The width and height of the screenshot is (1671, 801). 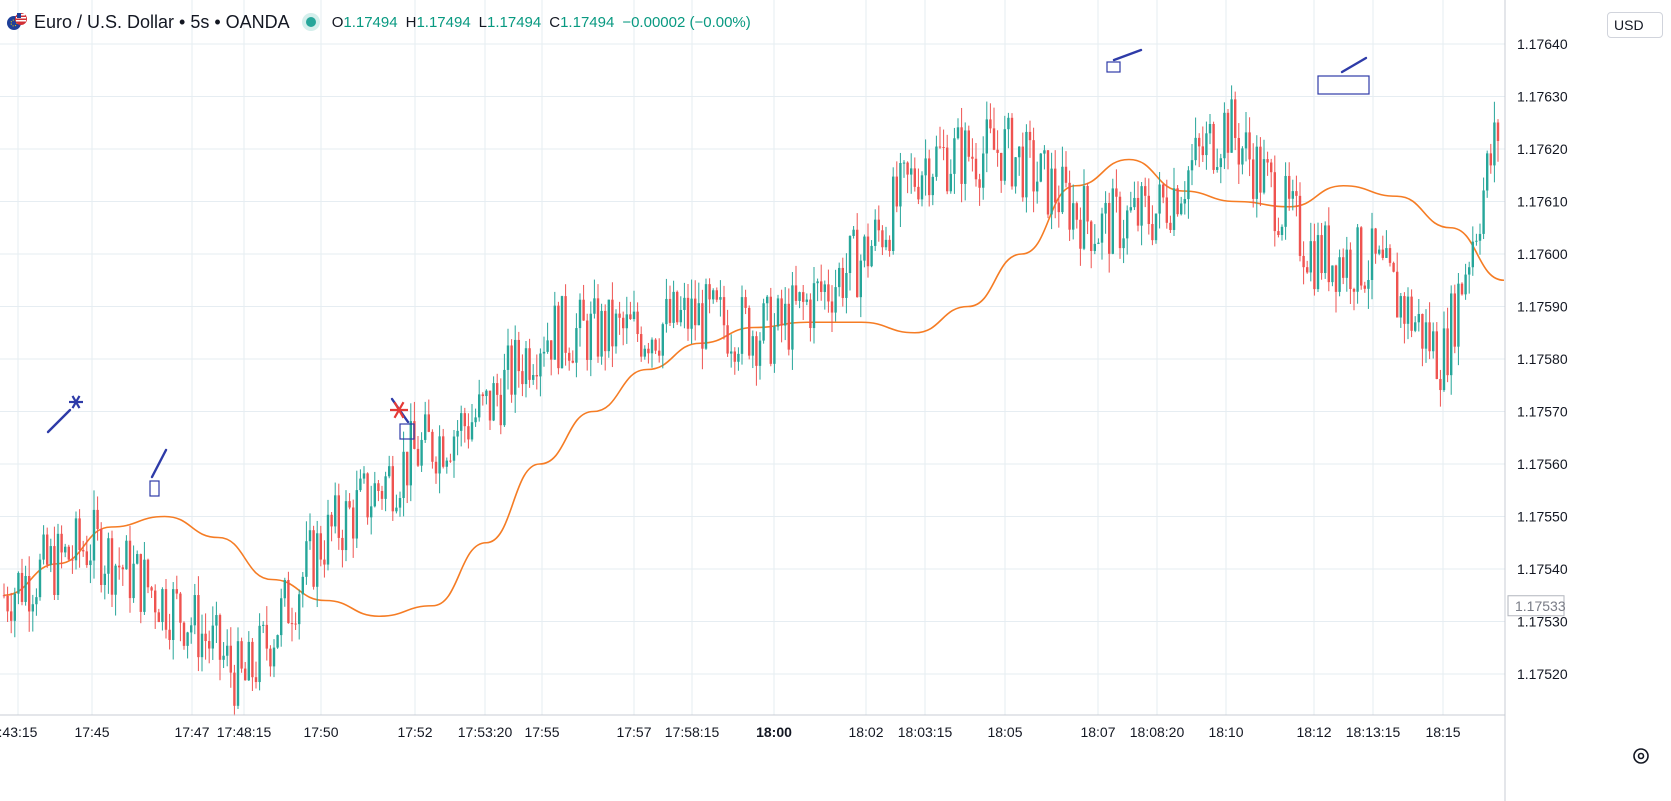 I want to click on ohlc-low: 1.17494, so click(x=514, y=22).